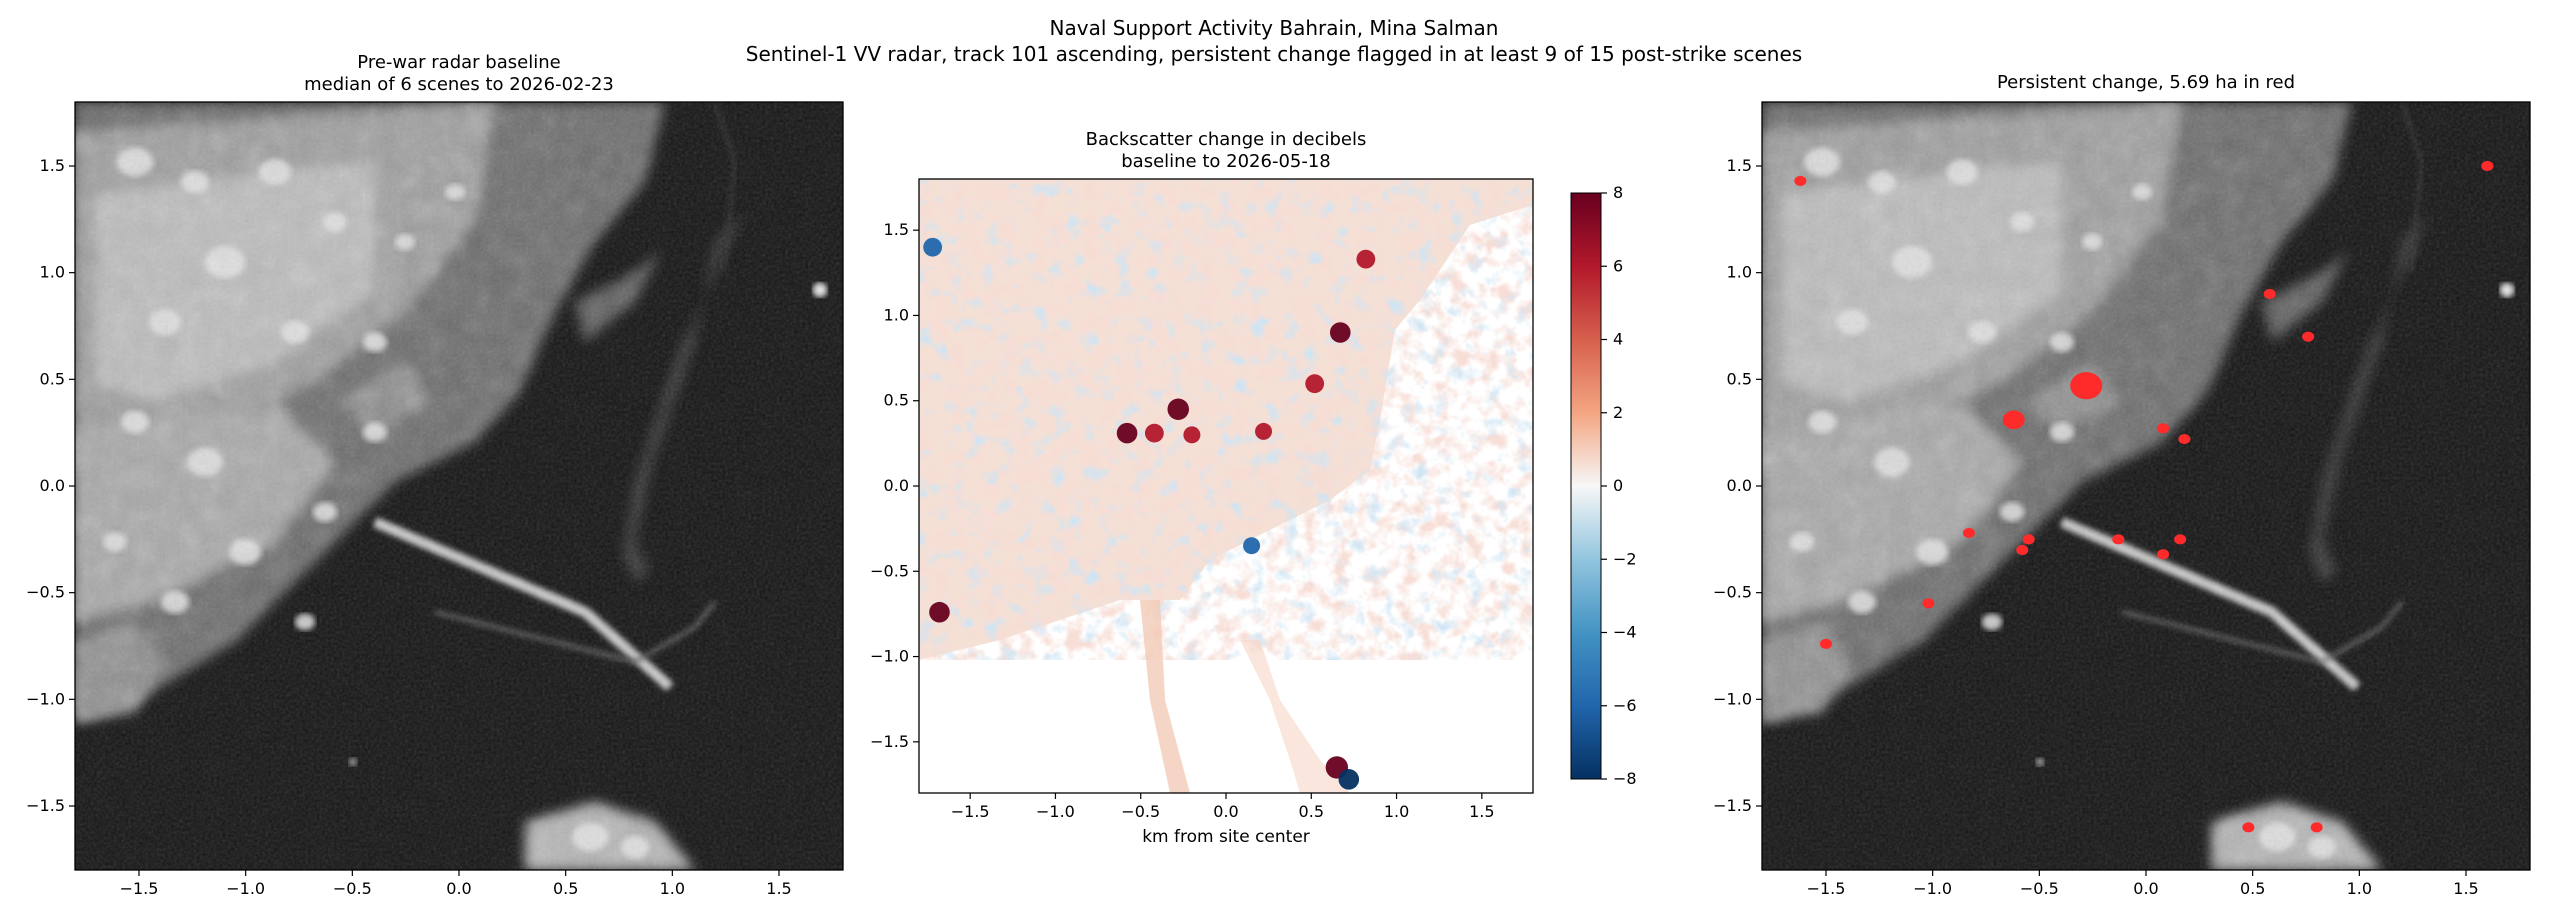  What do you see at coordinates (1226, 139) in the screenshot?
I see `middle-panel-title-line1: Backscatter change in decibels` at bounding box center [1226, 139].